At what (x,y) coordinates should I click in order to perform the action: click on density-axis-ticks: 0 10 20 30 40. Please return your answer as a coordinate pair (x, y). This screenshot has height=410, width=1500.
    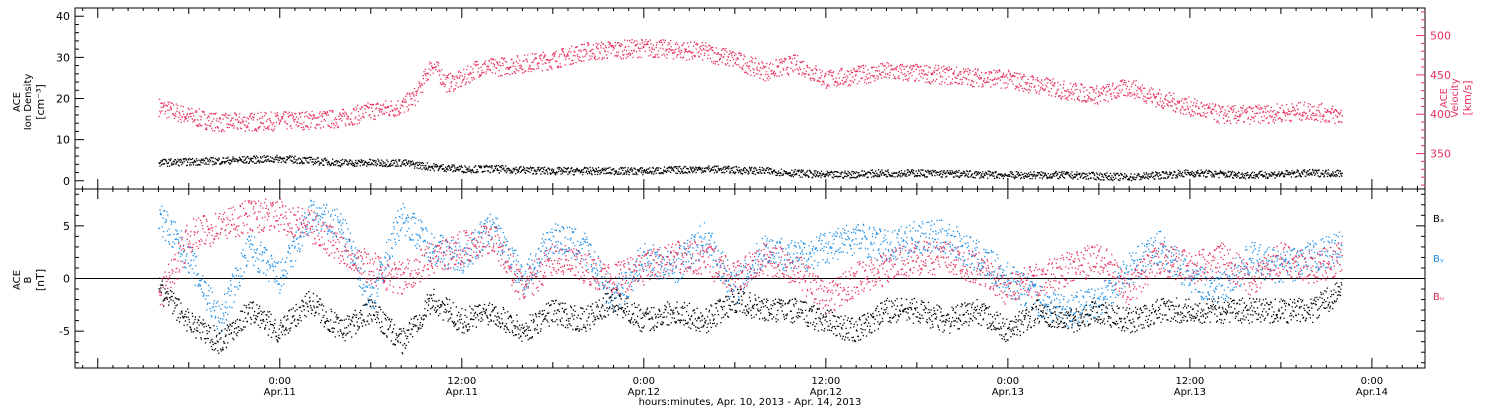
    Looking at the image, I should click on (70, 99).